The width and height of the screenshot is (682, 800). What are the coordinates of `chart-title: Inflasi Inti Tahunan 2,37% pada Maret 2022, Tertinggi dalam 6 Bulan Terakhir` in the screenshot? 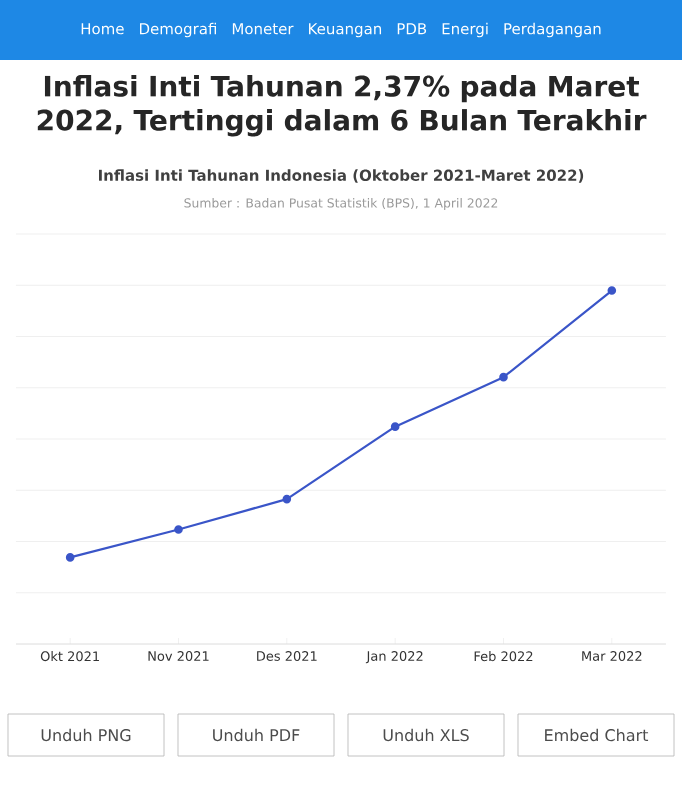 It's located at (342, 106).